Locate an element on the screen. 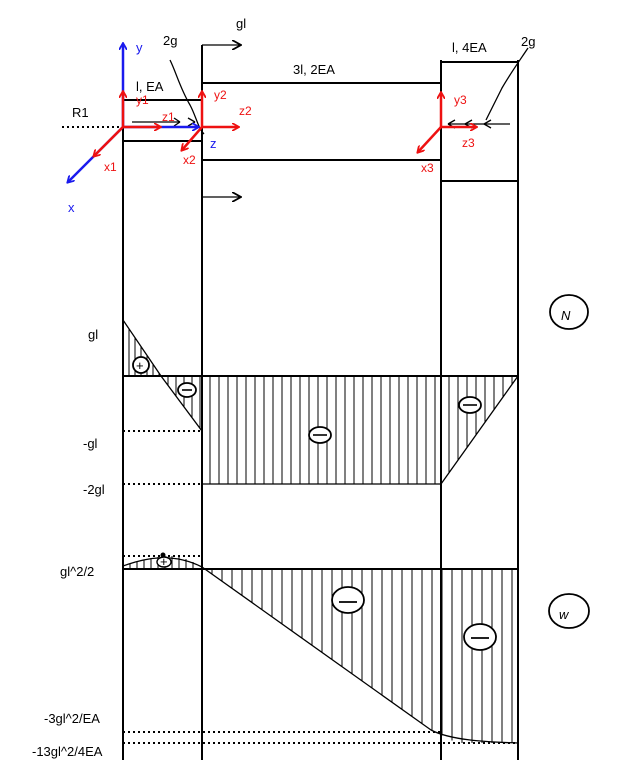 Image resolution: width=635 pixels, height=773 pixels. w-symbol: w is located at coordinates (569, 611).